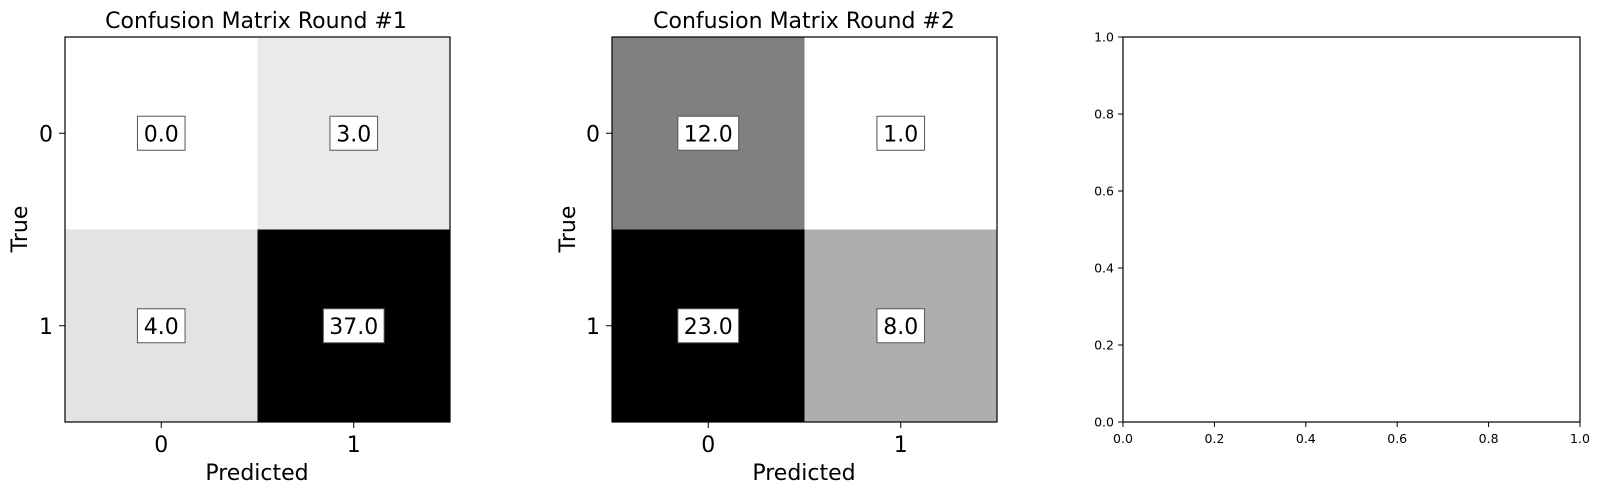  What do you see at coordinates (1123, 438) in the screenshot?
I see `x-tick-label: 0.0` at bounding box center [1123, 438].